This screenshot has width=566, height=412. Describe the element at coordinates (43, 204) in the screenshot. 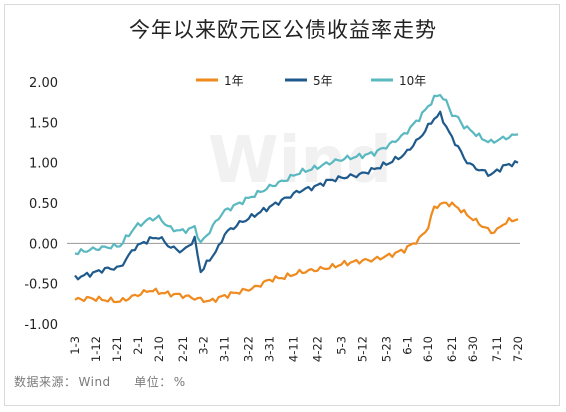

I see `y-tick-label: 0.50` at that location.